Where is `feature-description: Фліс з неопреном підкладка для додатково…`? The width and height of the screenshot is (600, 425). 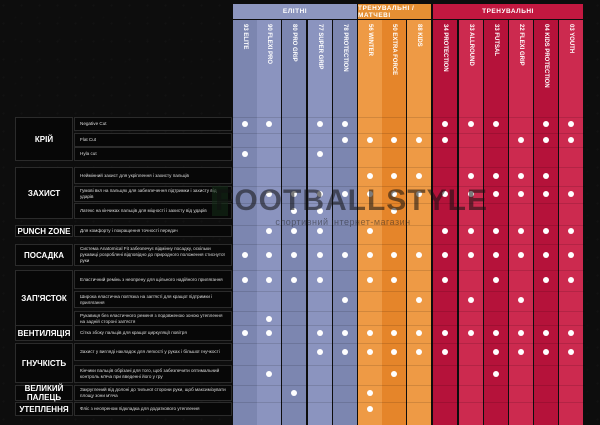
feature-description: Фліс з неопреном підкладка для додатково… is located at coordinates (153, 409).